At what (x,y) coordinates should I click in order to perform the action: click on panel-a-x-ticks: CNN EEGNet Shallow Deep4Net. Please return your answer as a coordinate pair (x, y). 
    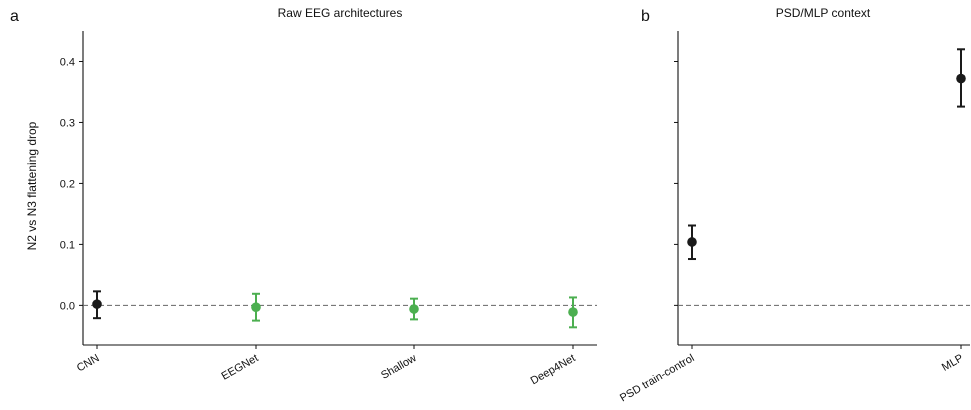
    Looking at the image, I should click on (326, 366).